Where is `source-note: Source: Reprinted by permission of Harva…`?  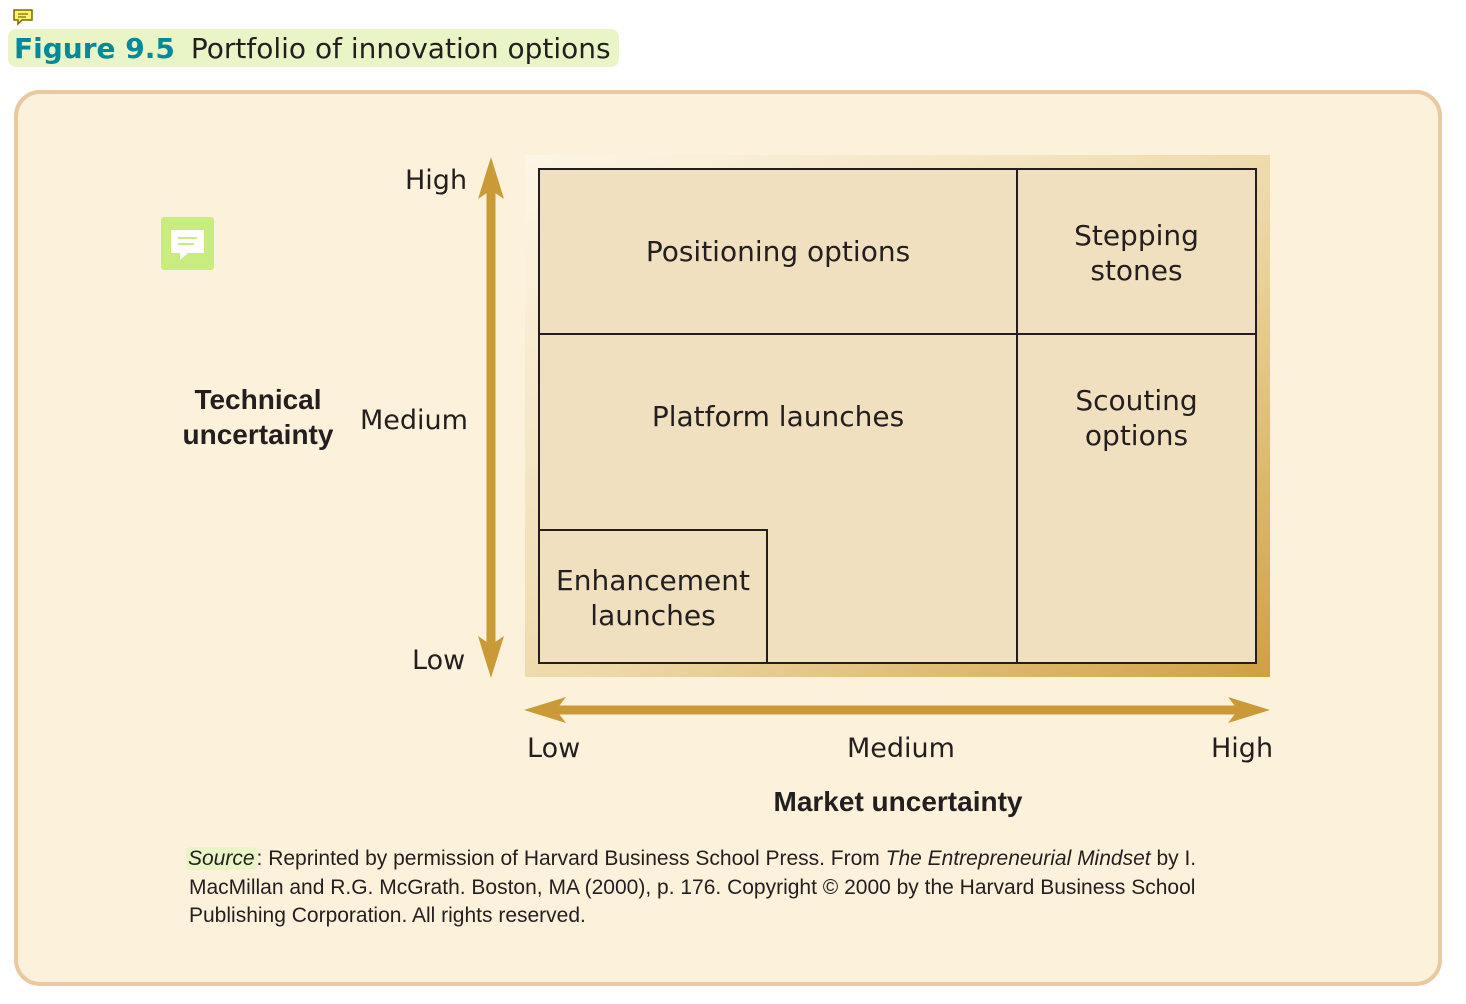
source-note: Source: Reprinted by permission of Harva… is located at coordinates (712, 888).